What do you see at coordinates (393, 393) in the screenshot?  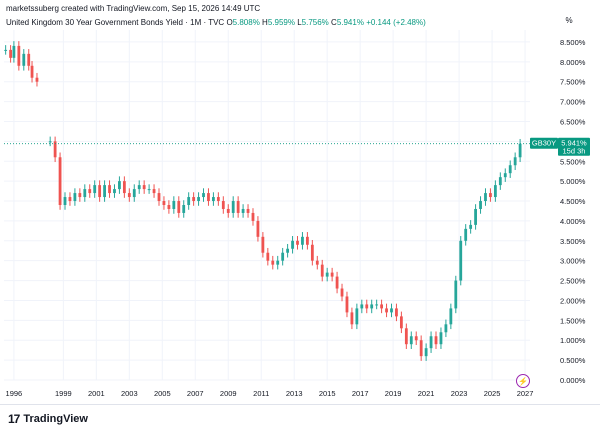 I see `x-tick-label: 2019` at bounding box center [393, 393].